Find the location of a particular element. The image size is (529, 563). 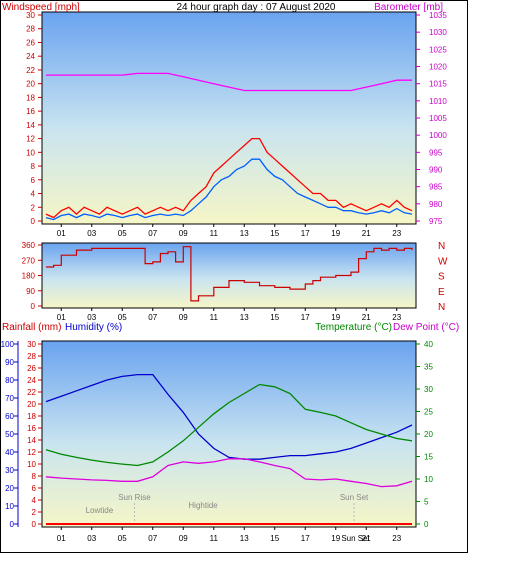

barometer-tick-label: 995 is located at coordinates (436, 152).